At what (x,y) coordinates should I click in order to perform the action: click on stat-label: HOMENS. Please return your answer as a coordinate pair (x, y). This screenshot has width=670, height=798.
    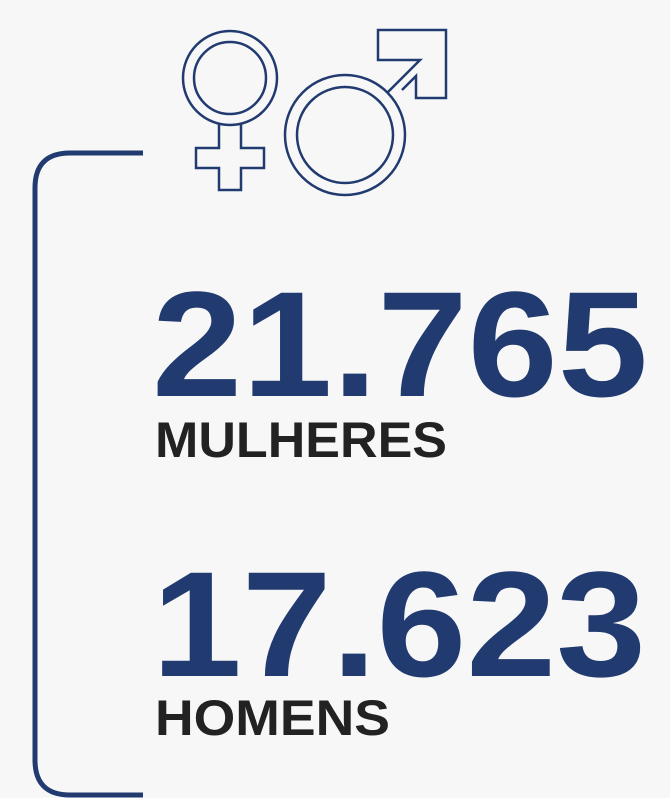
    Looking at the image, I should click on (272, 718).